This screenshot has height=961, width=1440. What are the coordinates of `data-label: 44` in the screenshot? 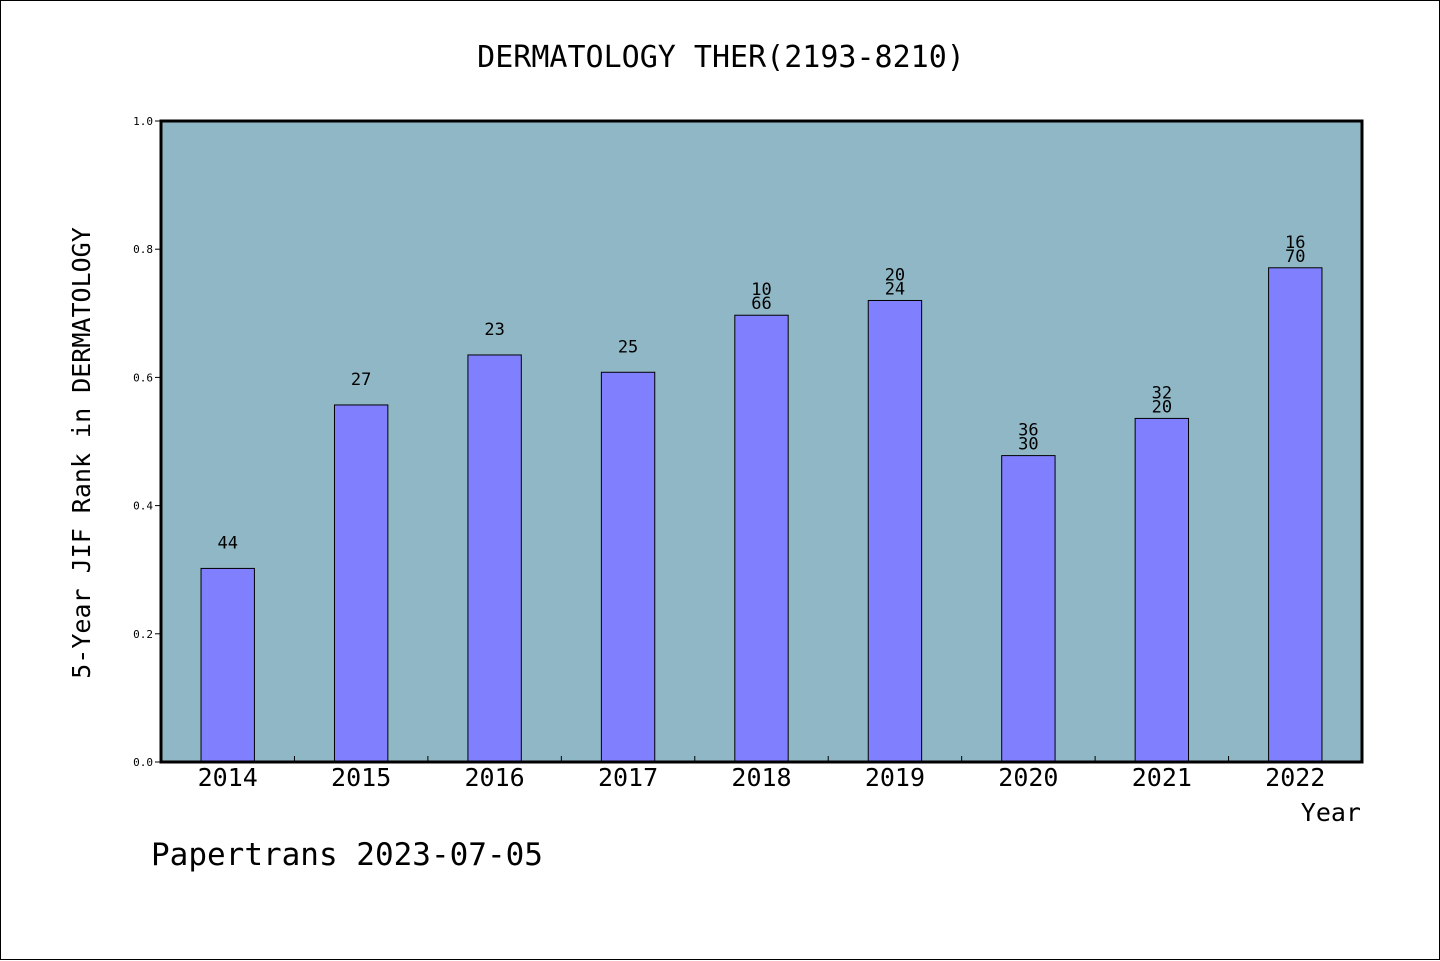 It's located at (227, 543).